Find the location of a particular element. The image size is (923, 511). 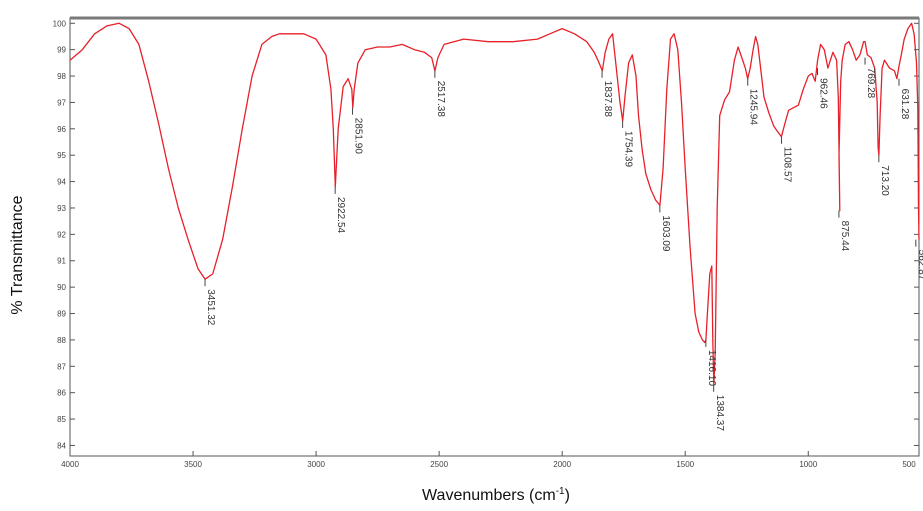

peak-label: 562.87 is located at coordinates (919, 265).